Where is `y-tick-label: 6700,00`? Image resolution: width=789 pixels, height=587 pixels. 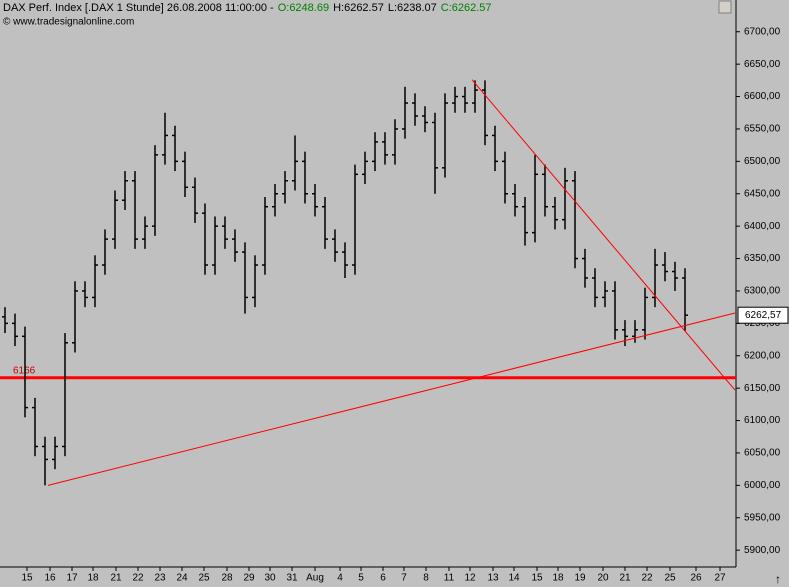 y-tick-label: 6700,00 is located at coordinates (762, 31).